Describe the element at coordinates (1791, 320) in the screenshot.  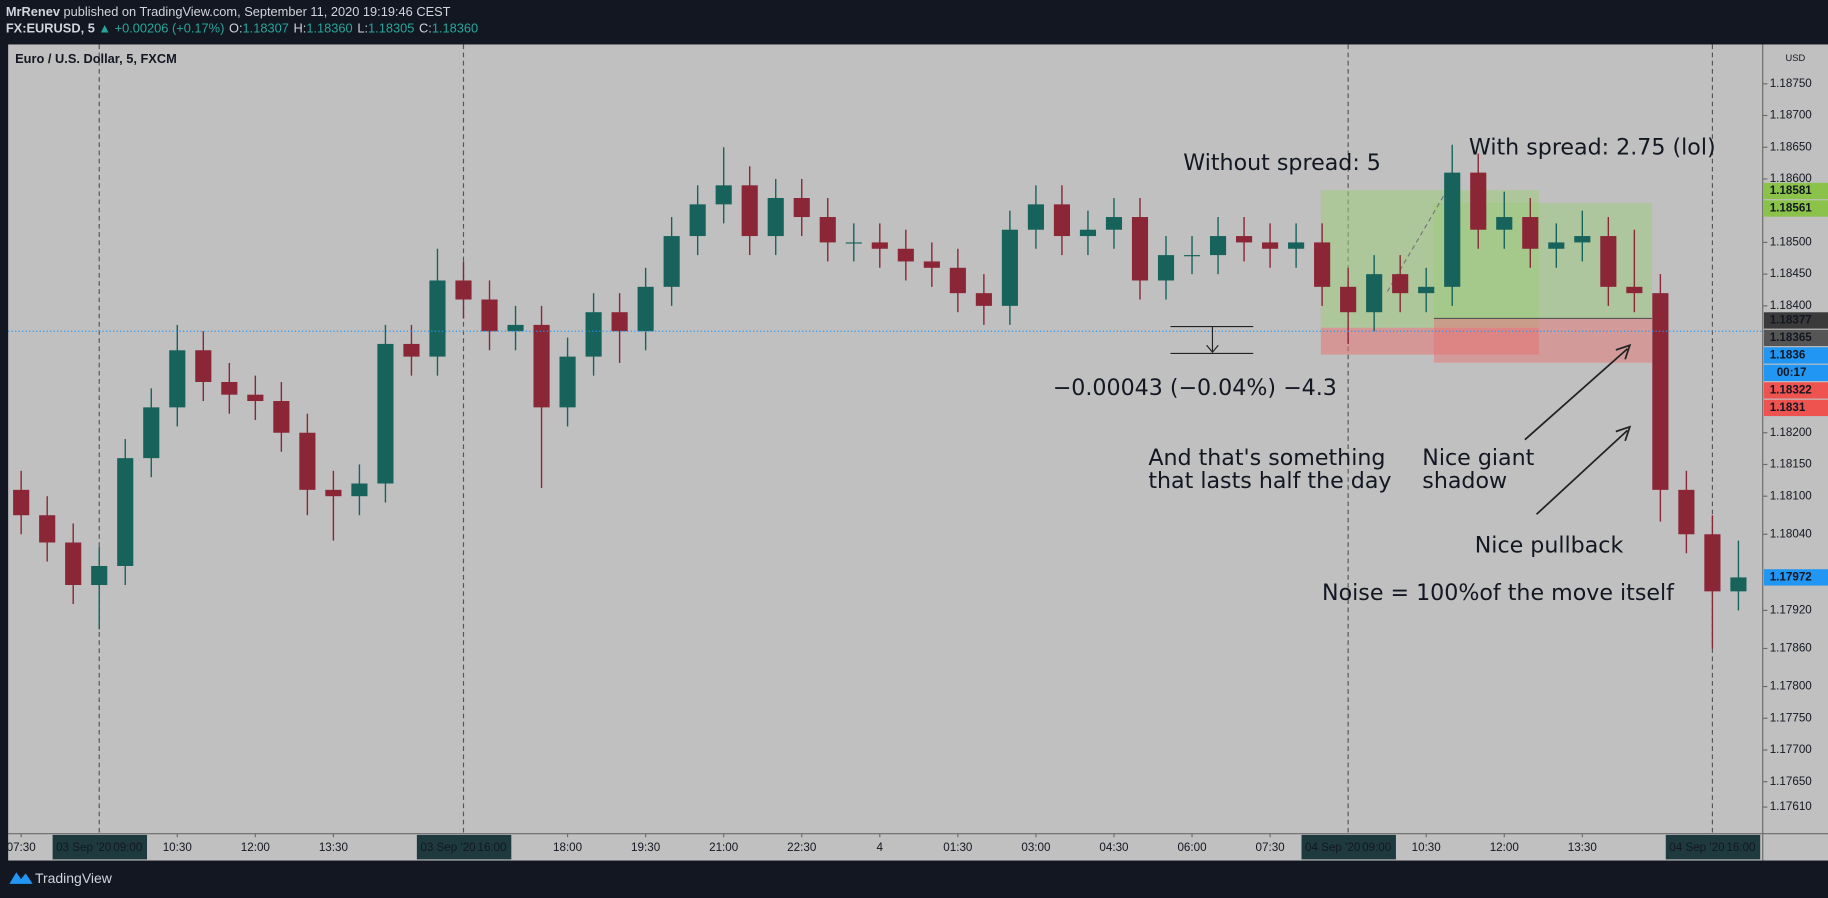
I see `price-label: 1.18377` at that location.